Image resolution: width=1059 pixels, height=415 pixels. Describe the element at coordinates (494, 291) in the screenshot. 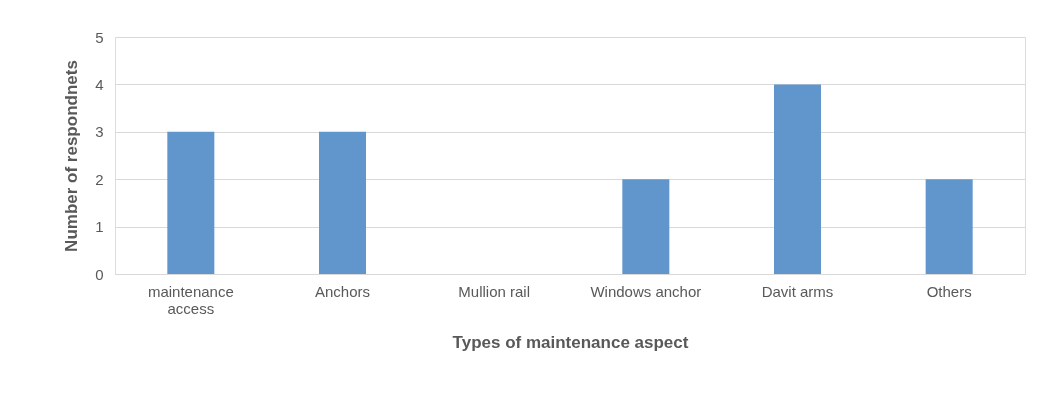

I see `x-tick-label: Mullion rail` at that location.